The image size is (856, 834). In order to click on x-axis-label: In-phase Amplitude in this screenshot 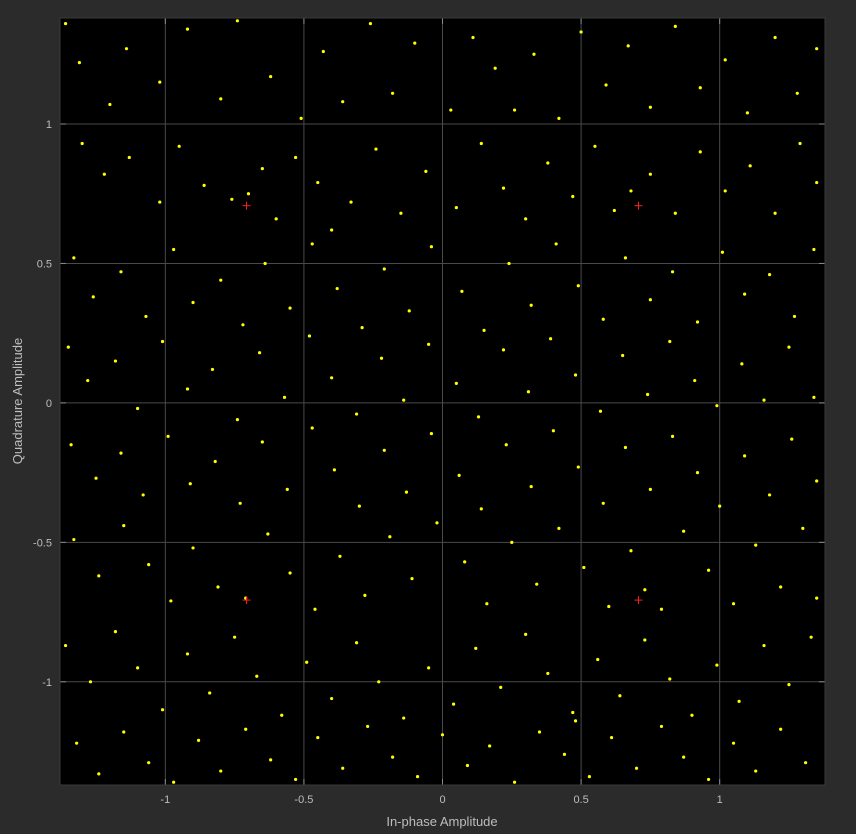, I will do `click(441, 821)`.